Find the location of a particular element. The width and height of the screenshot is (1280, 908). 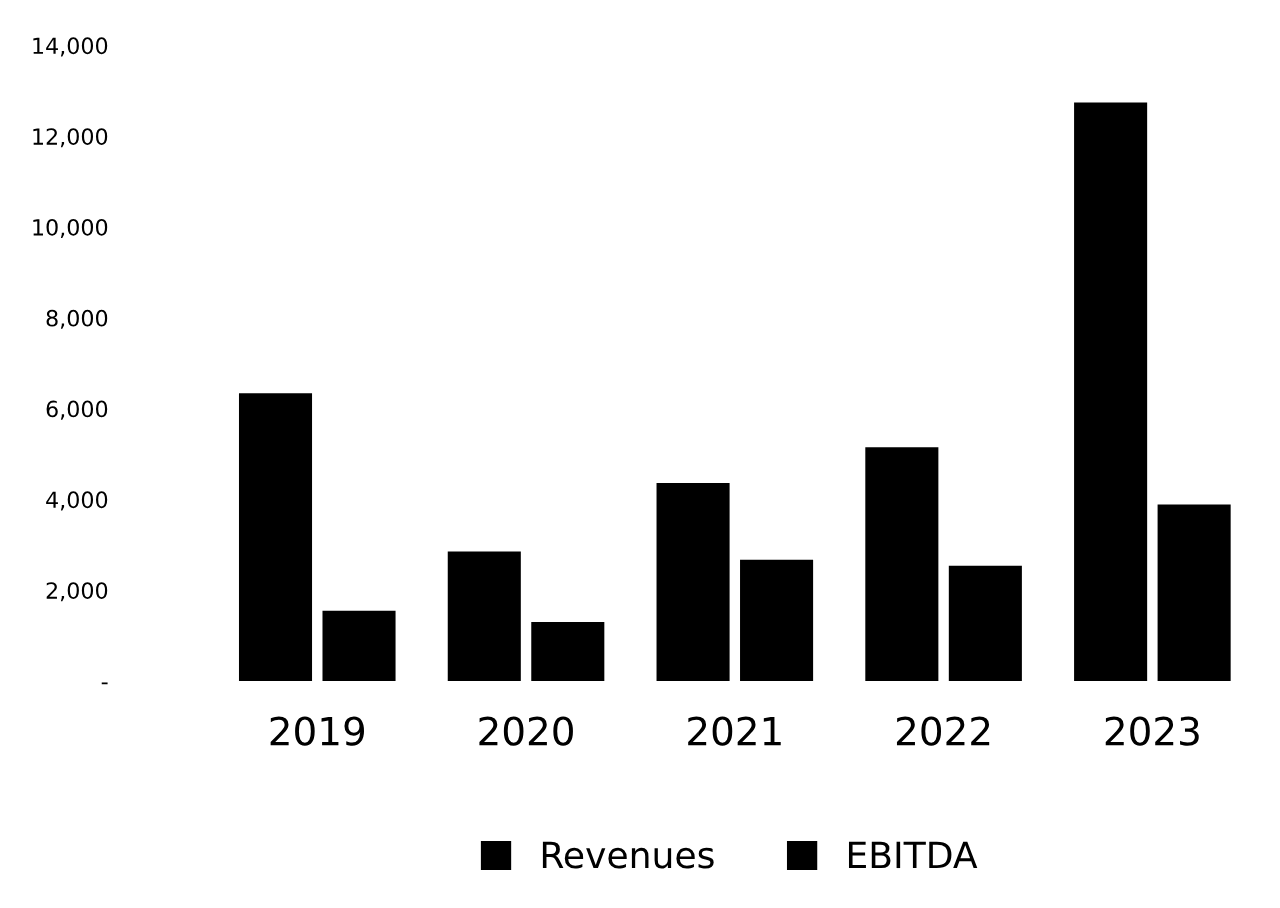

legend-label: EBITDA is located at coordinates (913, 855).